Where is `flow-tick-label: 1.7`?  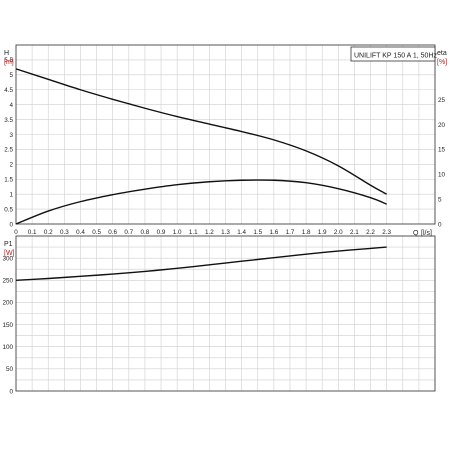
flow-tick-label: 1.7 is located at coordinates (290, 232).